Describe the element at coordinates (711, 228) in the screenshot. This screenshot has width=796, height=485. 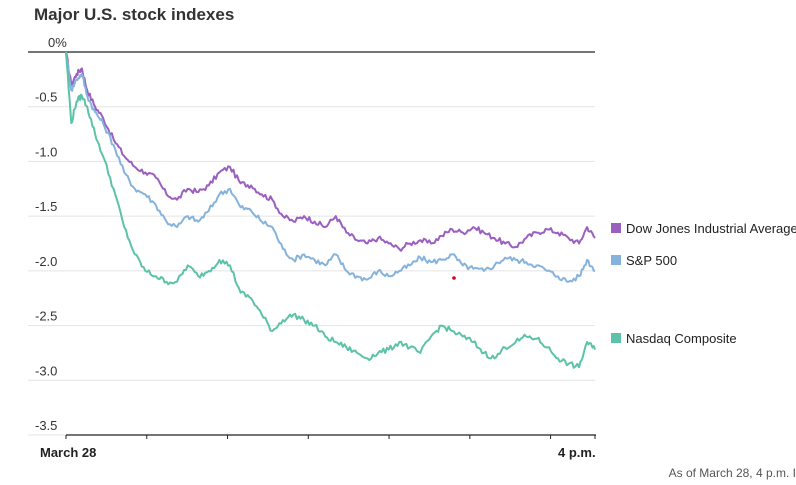
I see `legend-label-dow-jones-industrial-average: Dow Jones Industrial Average` at that location.